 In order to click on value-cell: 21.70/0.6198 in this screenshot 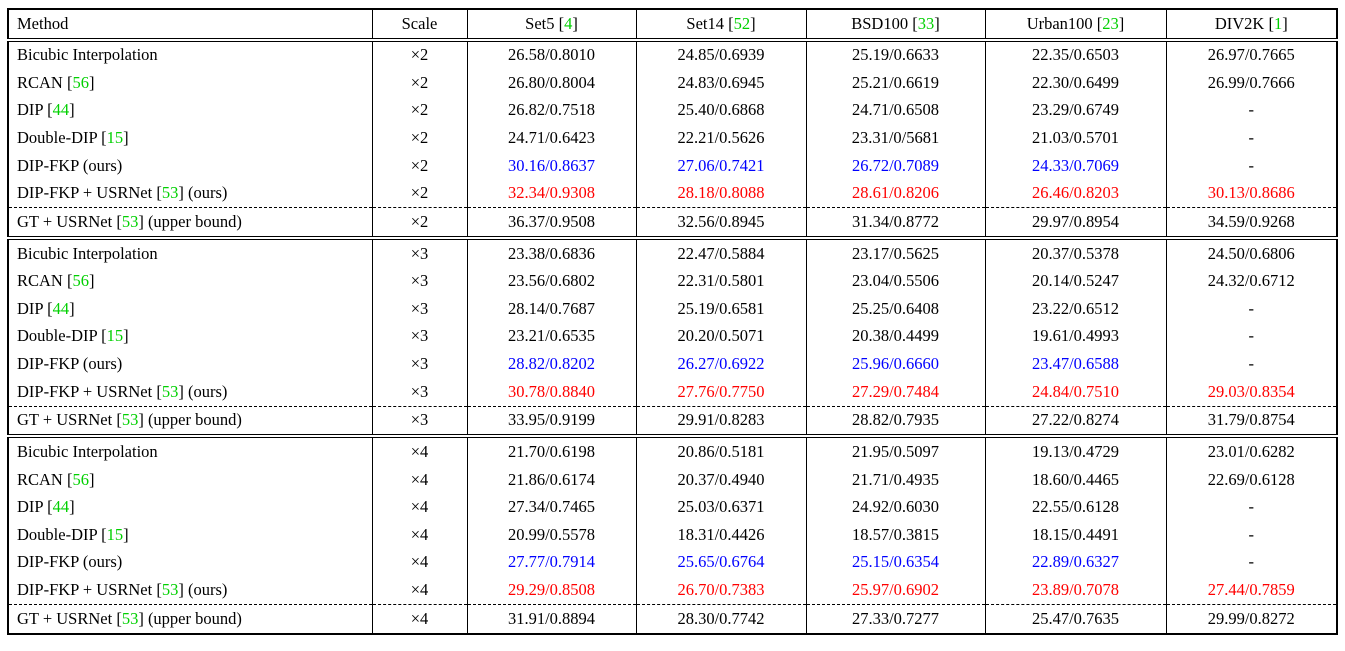, I will do `click(551, 450)`.